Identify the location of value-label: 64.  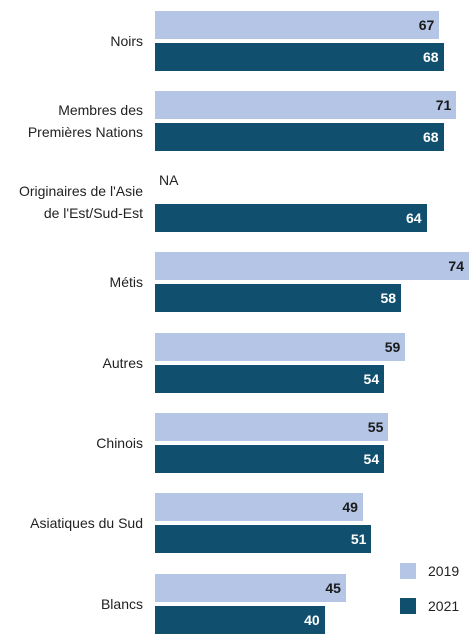
(413, 217).